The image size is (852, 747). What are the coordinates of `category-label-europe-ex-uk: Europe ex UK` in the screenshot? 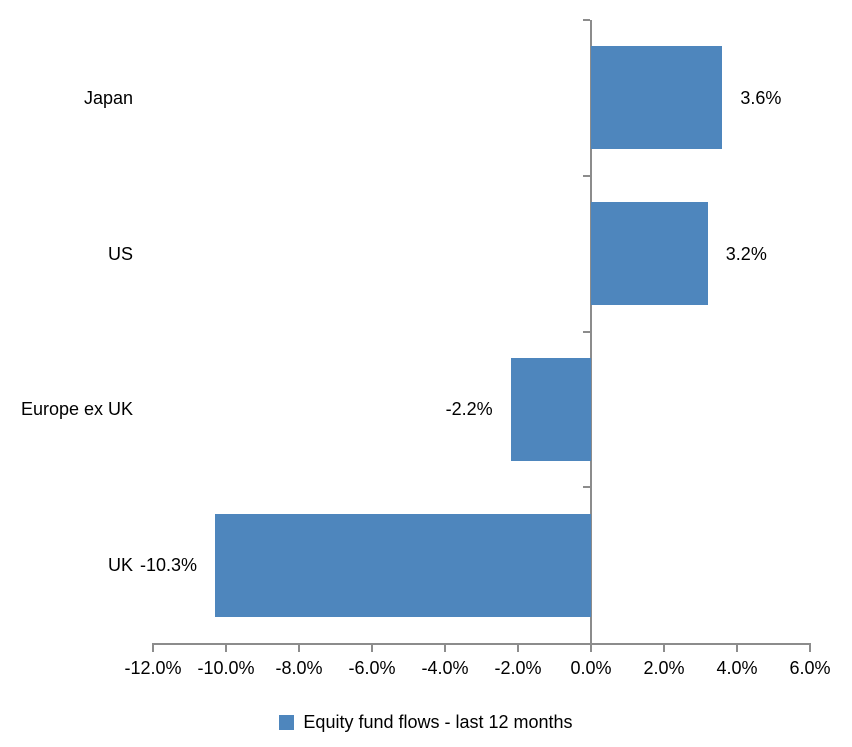 It's located at (76, 409).